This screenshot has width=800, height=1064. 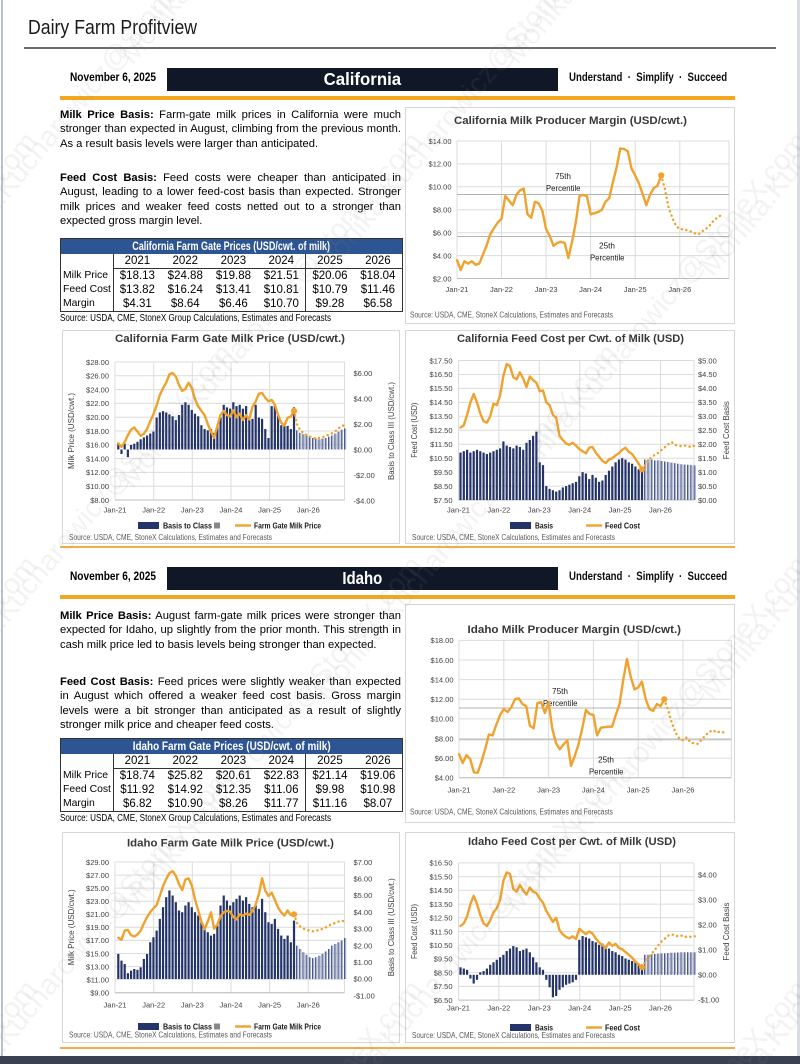 I want to click on svg-text: $6.50, so click(x=443, y=1000).